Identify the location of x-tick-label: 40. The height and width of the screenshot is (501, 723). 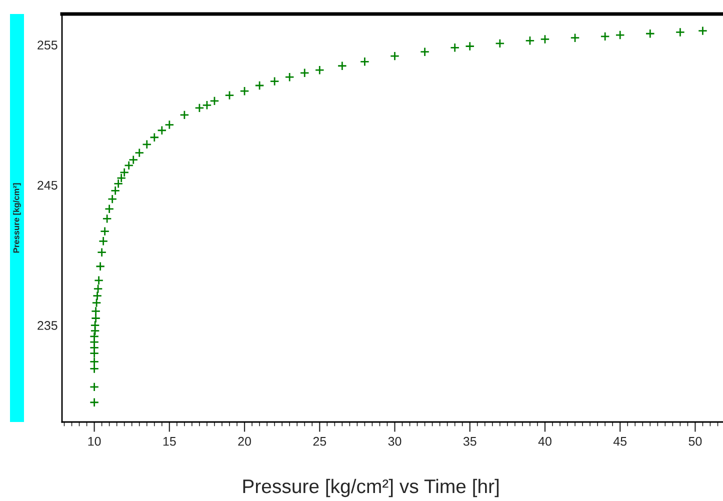
(545, 441).